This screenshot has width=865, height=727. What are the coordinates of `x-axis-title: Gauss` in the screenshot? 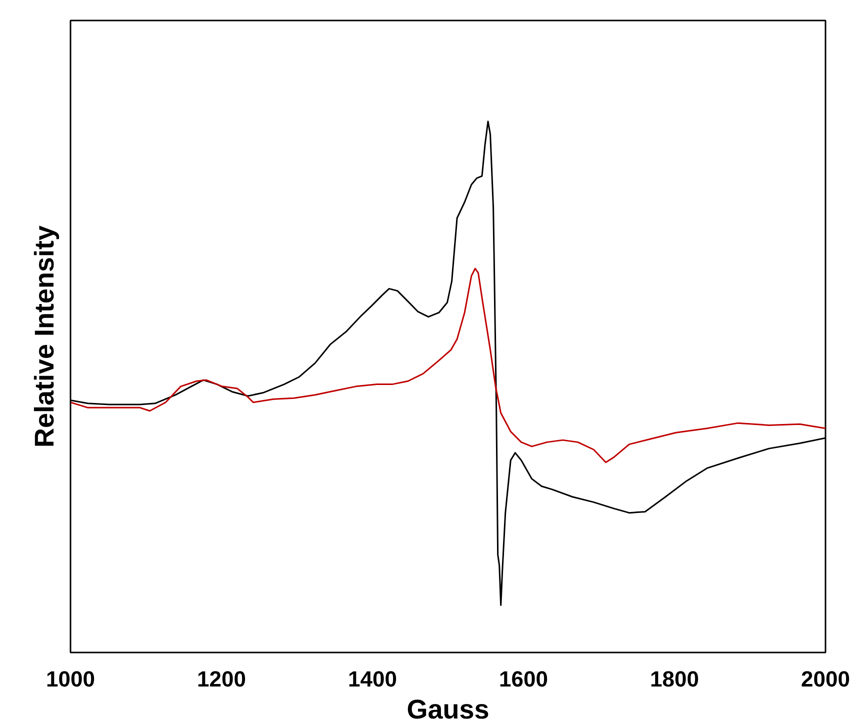 It's located at (448, 709).